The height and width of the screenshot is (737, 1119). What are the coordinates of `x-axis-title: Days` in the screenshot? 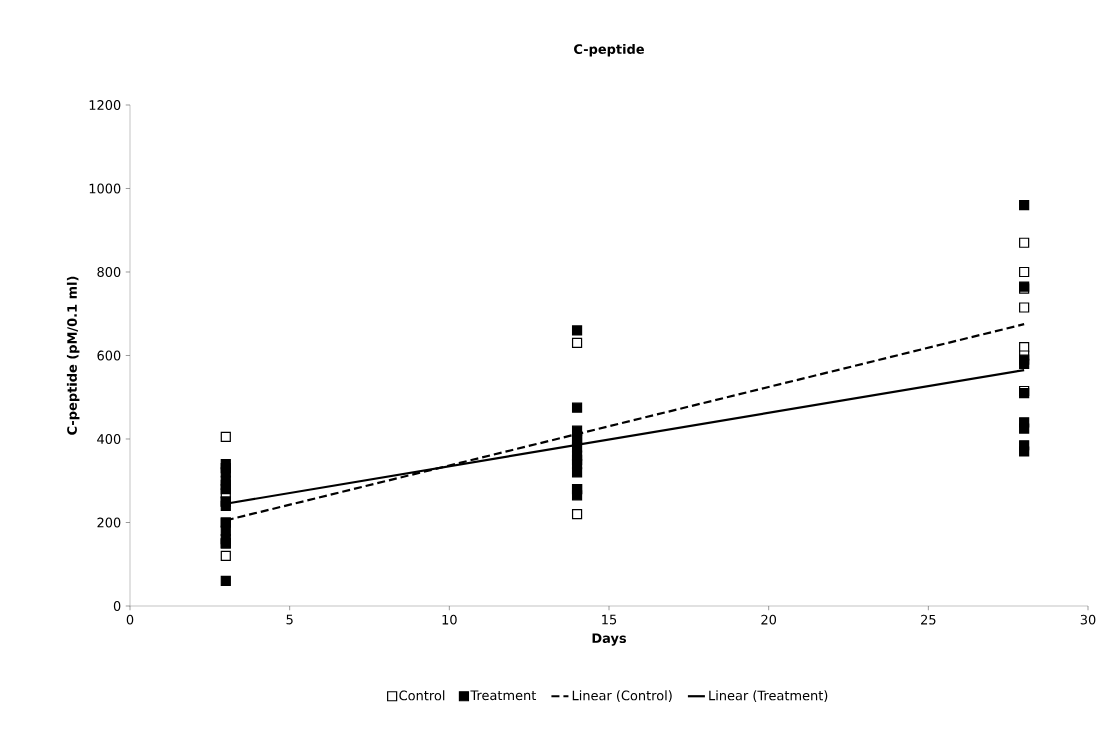 It's located at (609, 639).